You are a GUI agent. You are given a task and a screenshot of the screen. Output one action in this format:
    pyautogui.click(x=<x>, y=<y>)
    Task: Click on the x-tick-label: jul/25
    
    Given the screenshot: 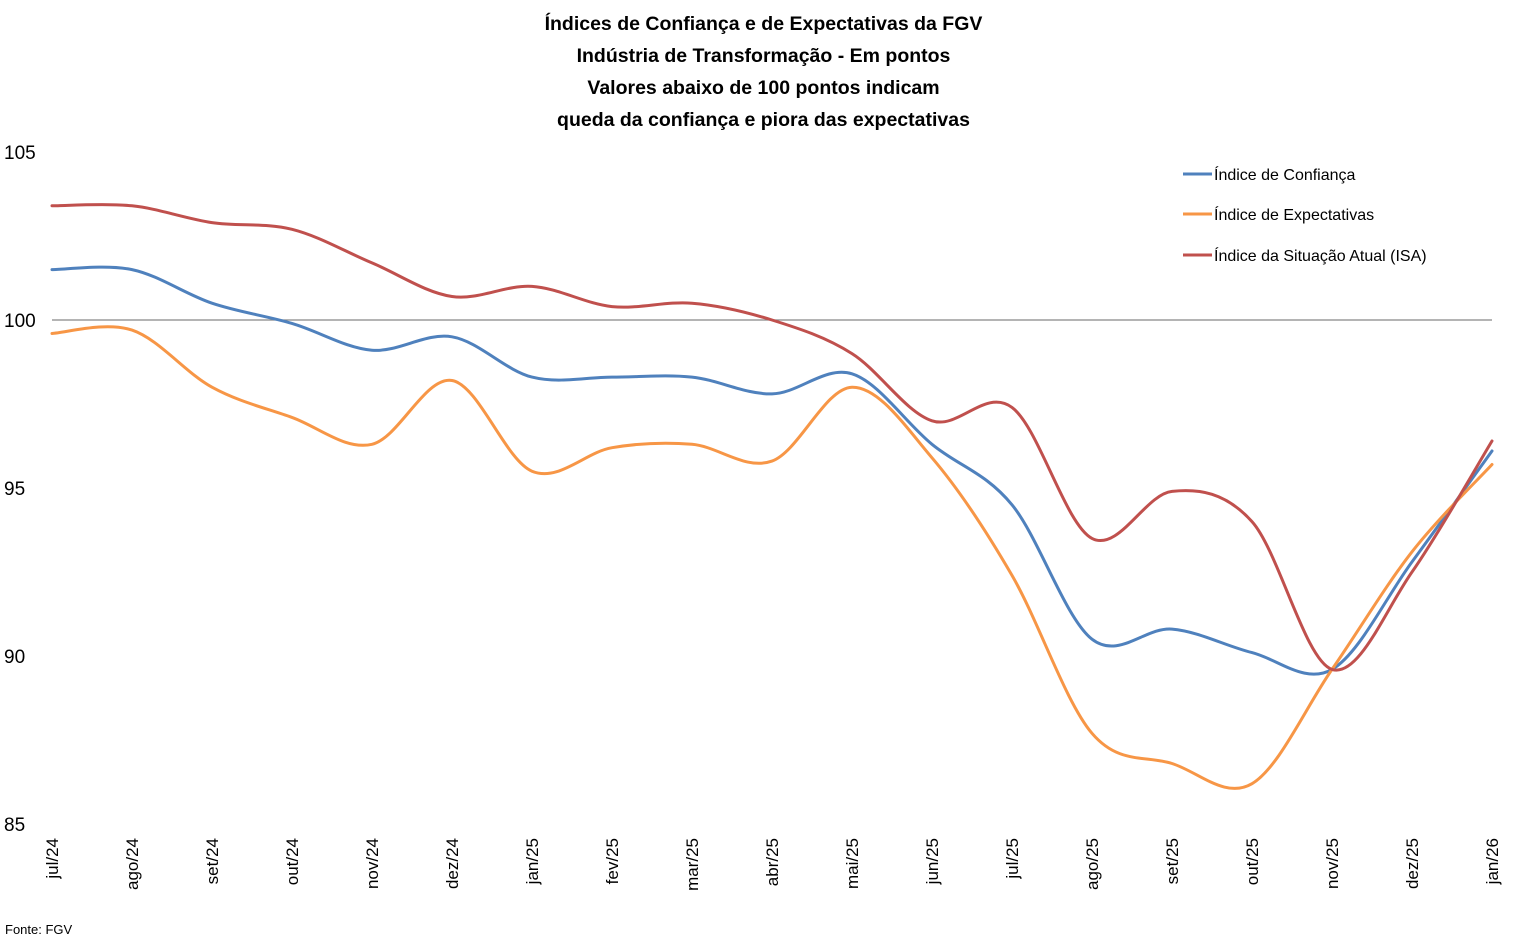 What is the action you would take?
    pyautogui.click(x=1012, y=859)
    